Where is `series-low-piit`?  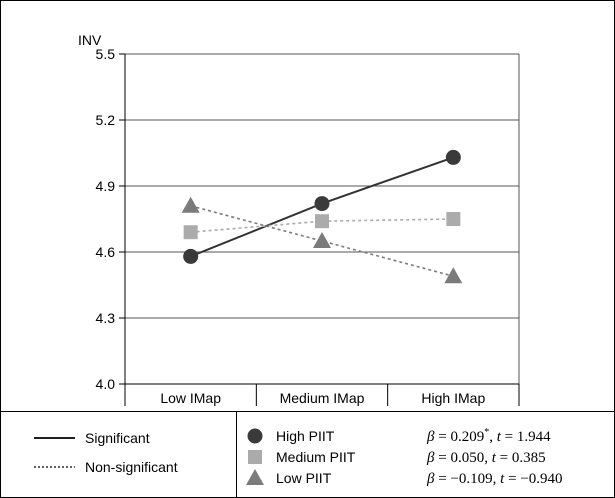
series-low-piit is located at coordinates (322, 240).